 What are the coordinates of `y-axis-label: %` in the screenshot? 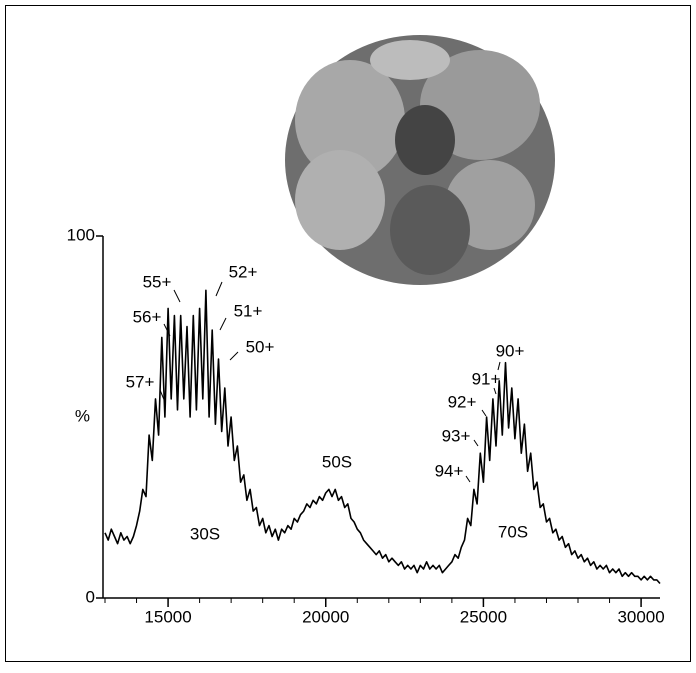 It's located at (82, 415).